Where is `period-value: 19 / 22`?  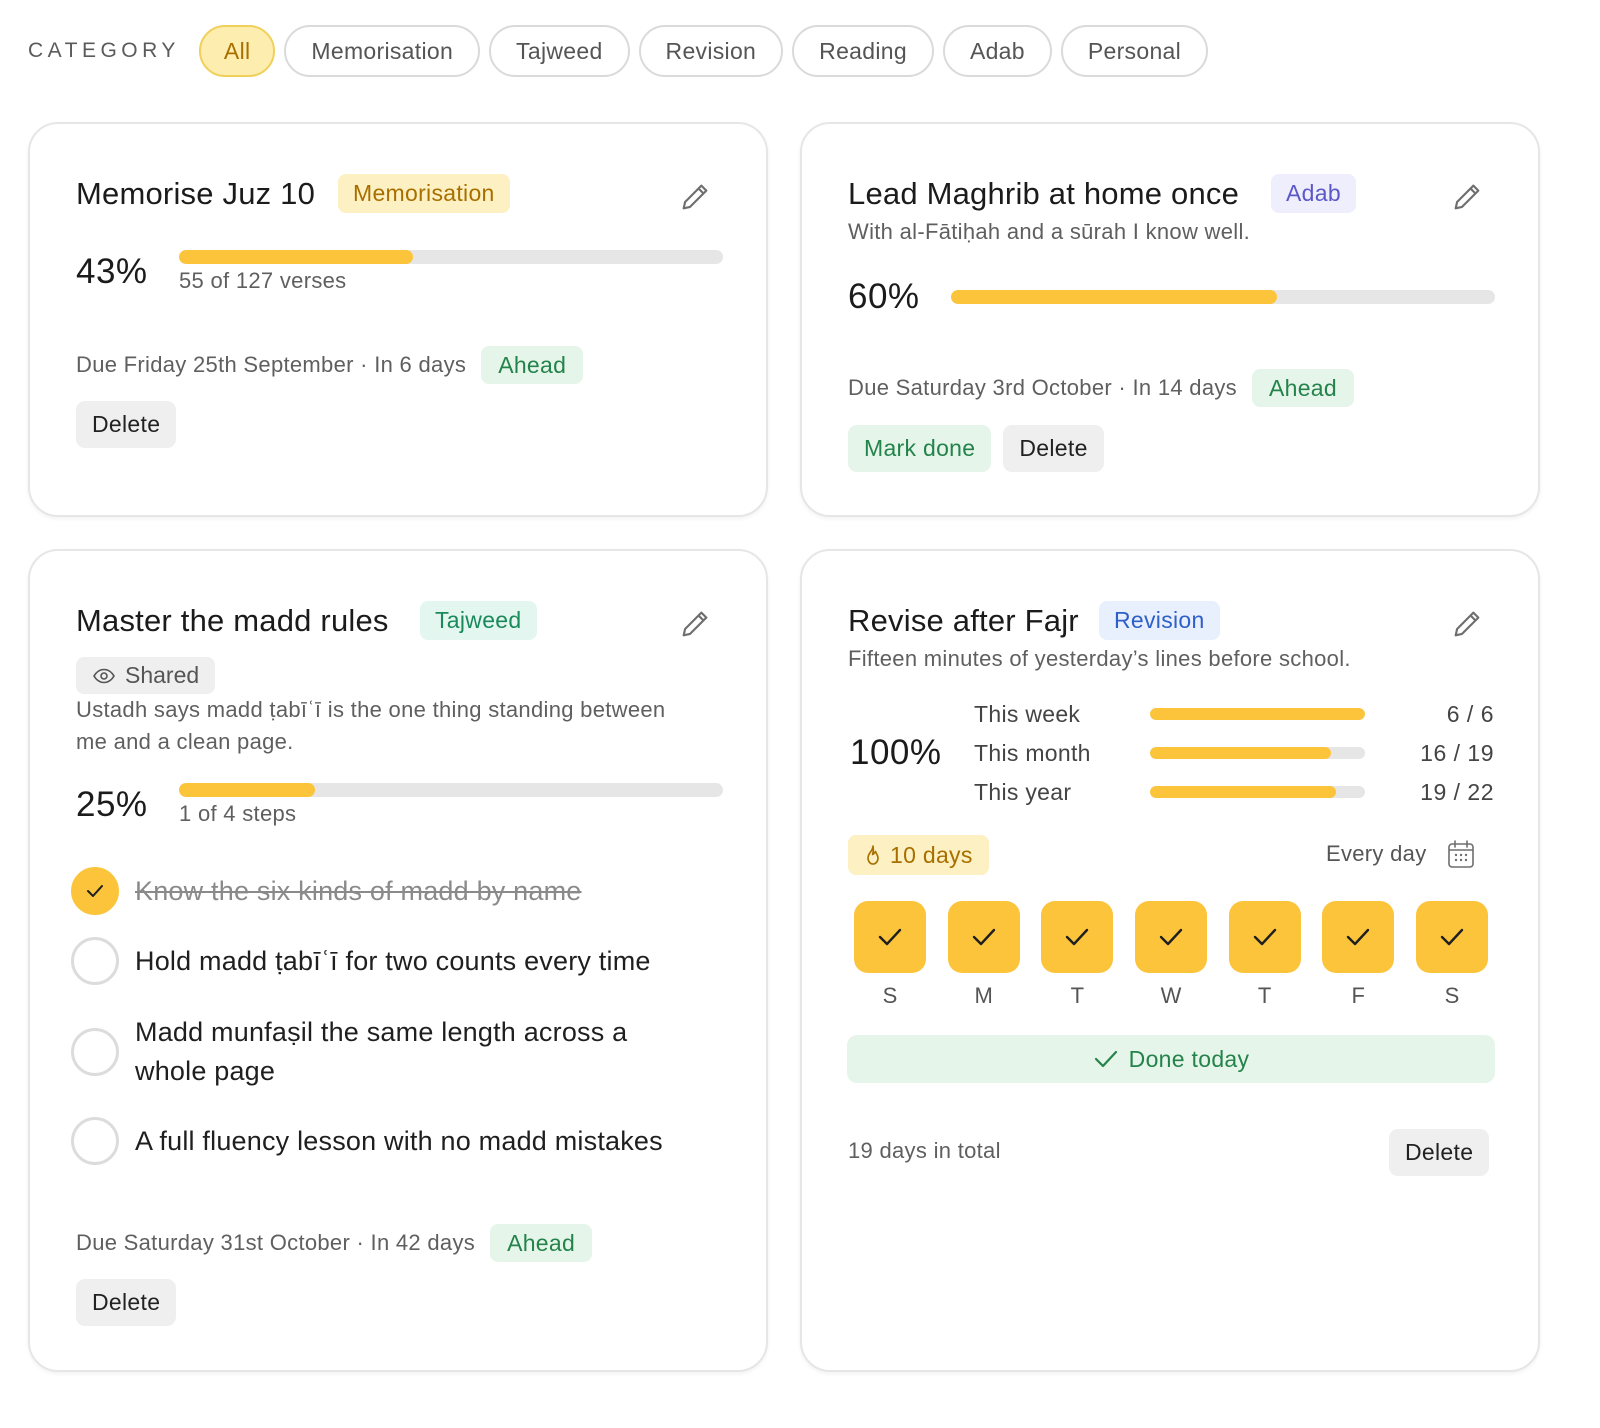 period-value: 19 / 22 is located at coordinates (1457, 791).